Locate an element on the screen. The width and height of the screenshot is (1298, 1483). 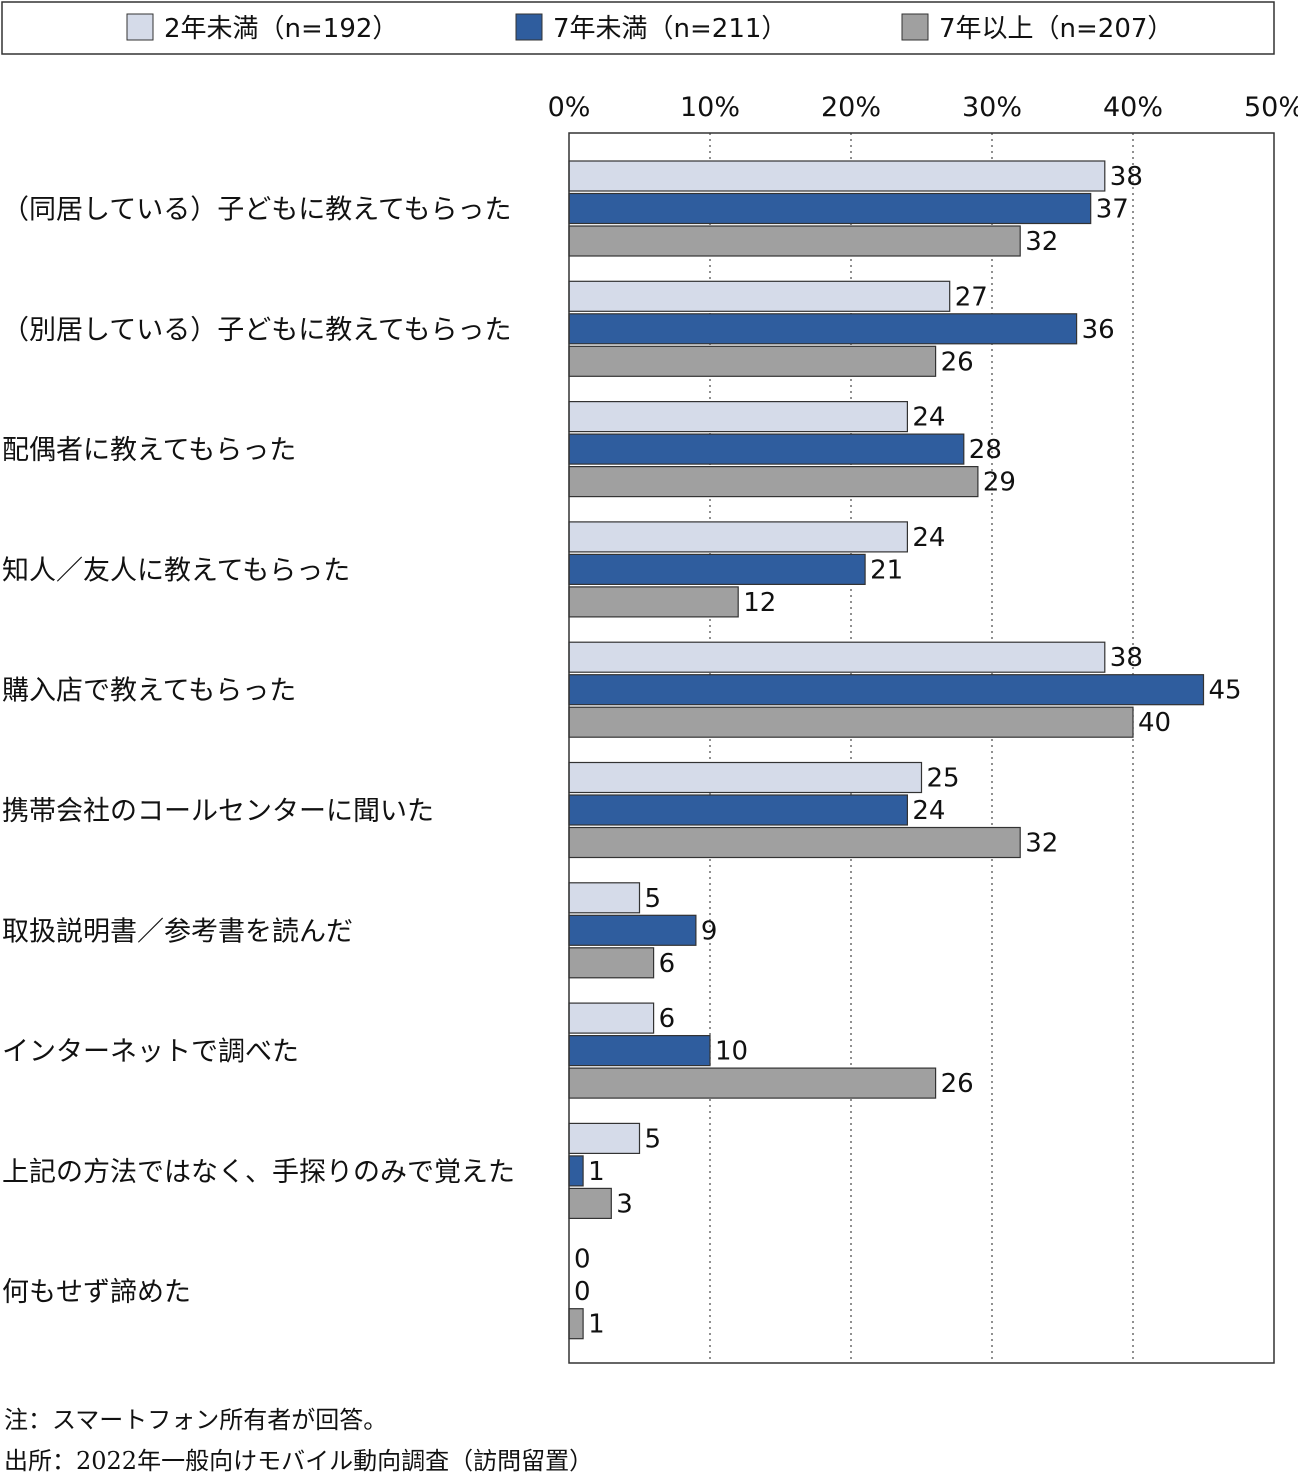
category-label: 何もせず諦めた is located at coordinates (96, 1292).